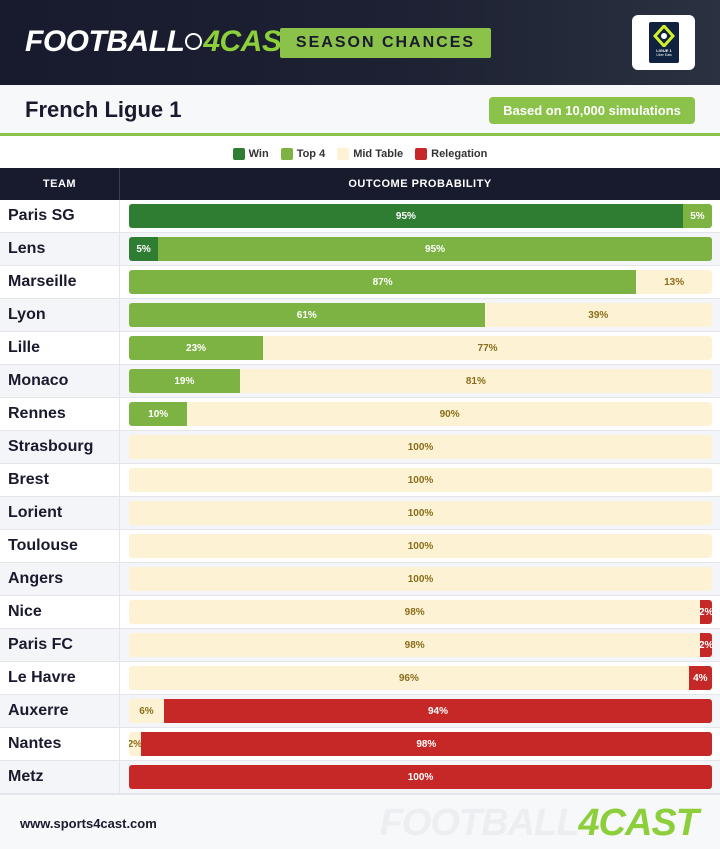 The width and height of the screenshot is (720, 849). I want to click on bar-segment-top4: 23%, so click(196, 348).